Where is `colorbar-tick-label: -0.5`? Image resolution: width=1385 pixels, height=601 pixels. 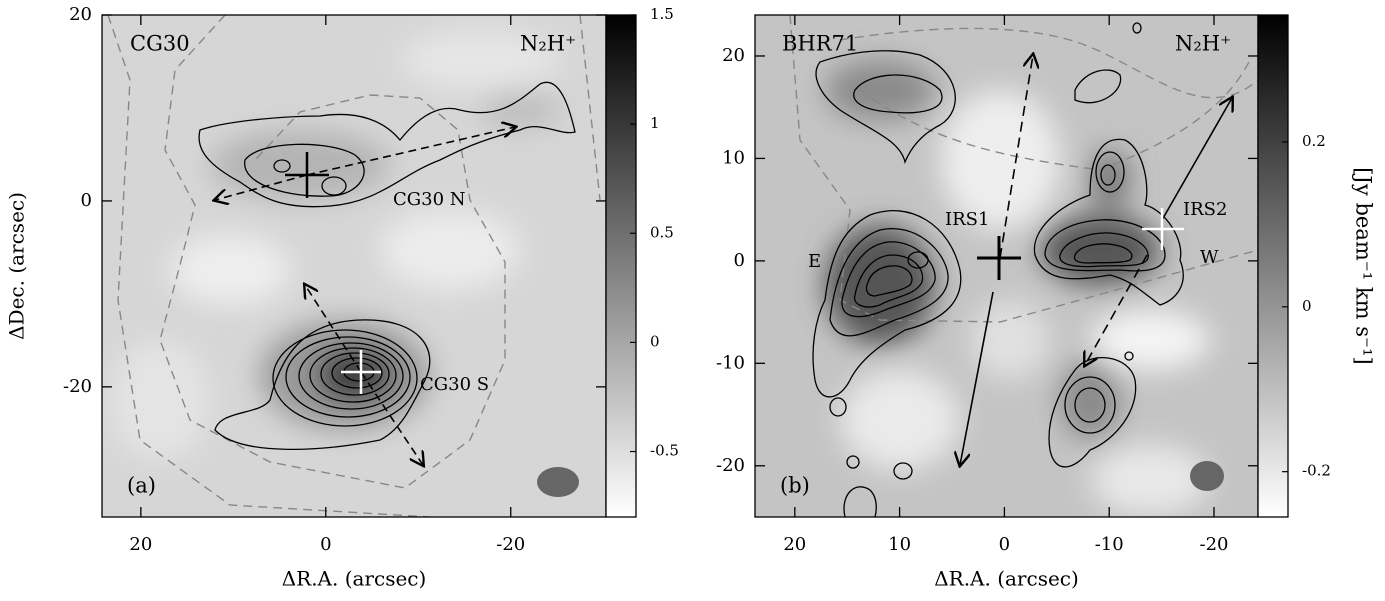 colorbar-tick-label: -0.5 is located at coordinates (664, 451).